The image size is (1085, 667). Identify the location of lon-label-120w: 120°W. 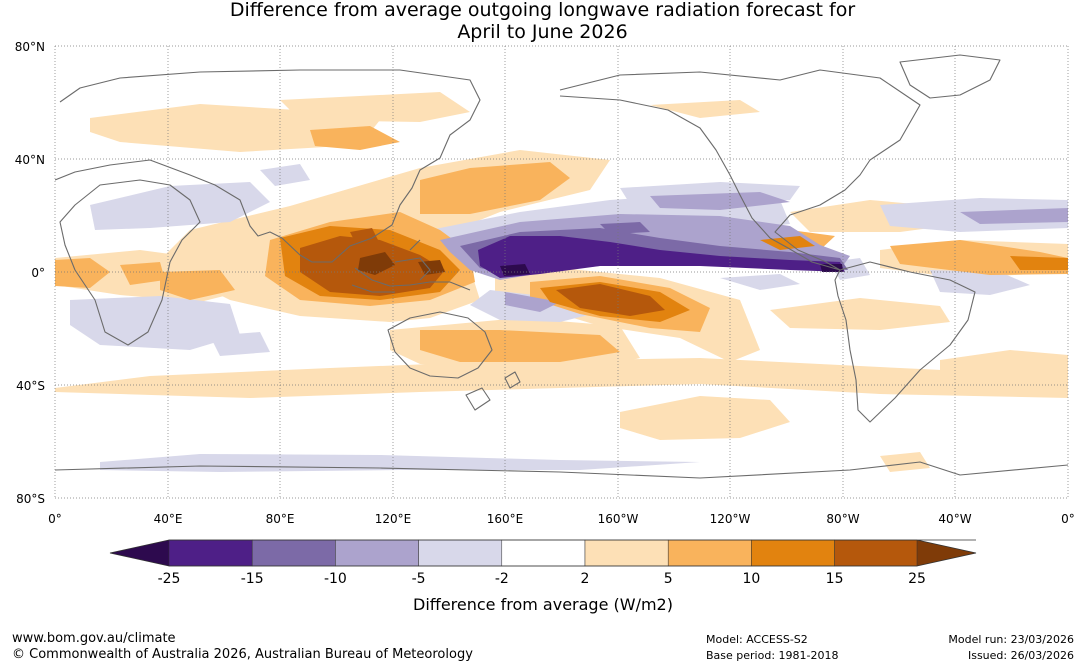
(730, 519).